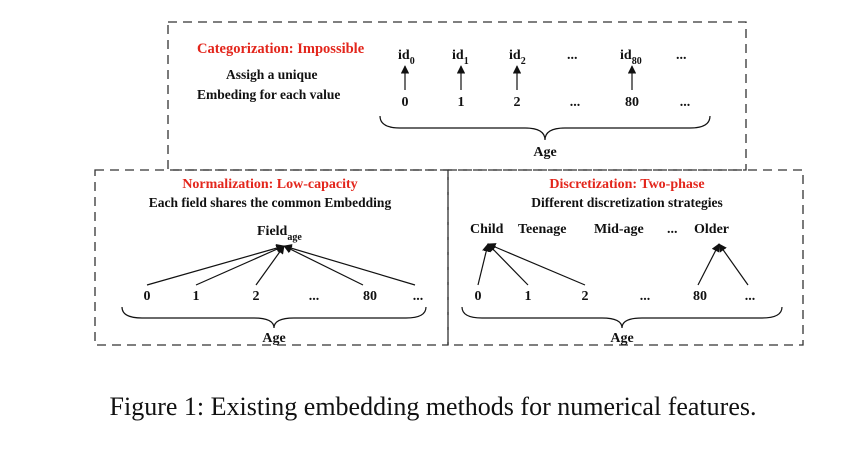  Describe the element at coordinates (711, 229) in the screenshot. I see `group-label: Older` at that location.